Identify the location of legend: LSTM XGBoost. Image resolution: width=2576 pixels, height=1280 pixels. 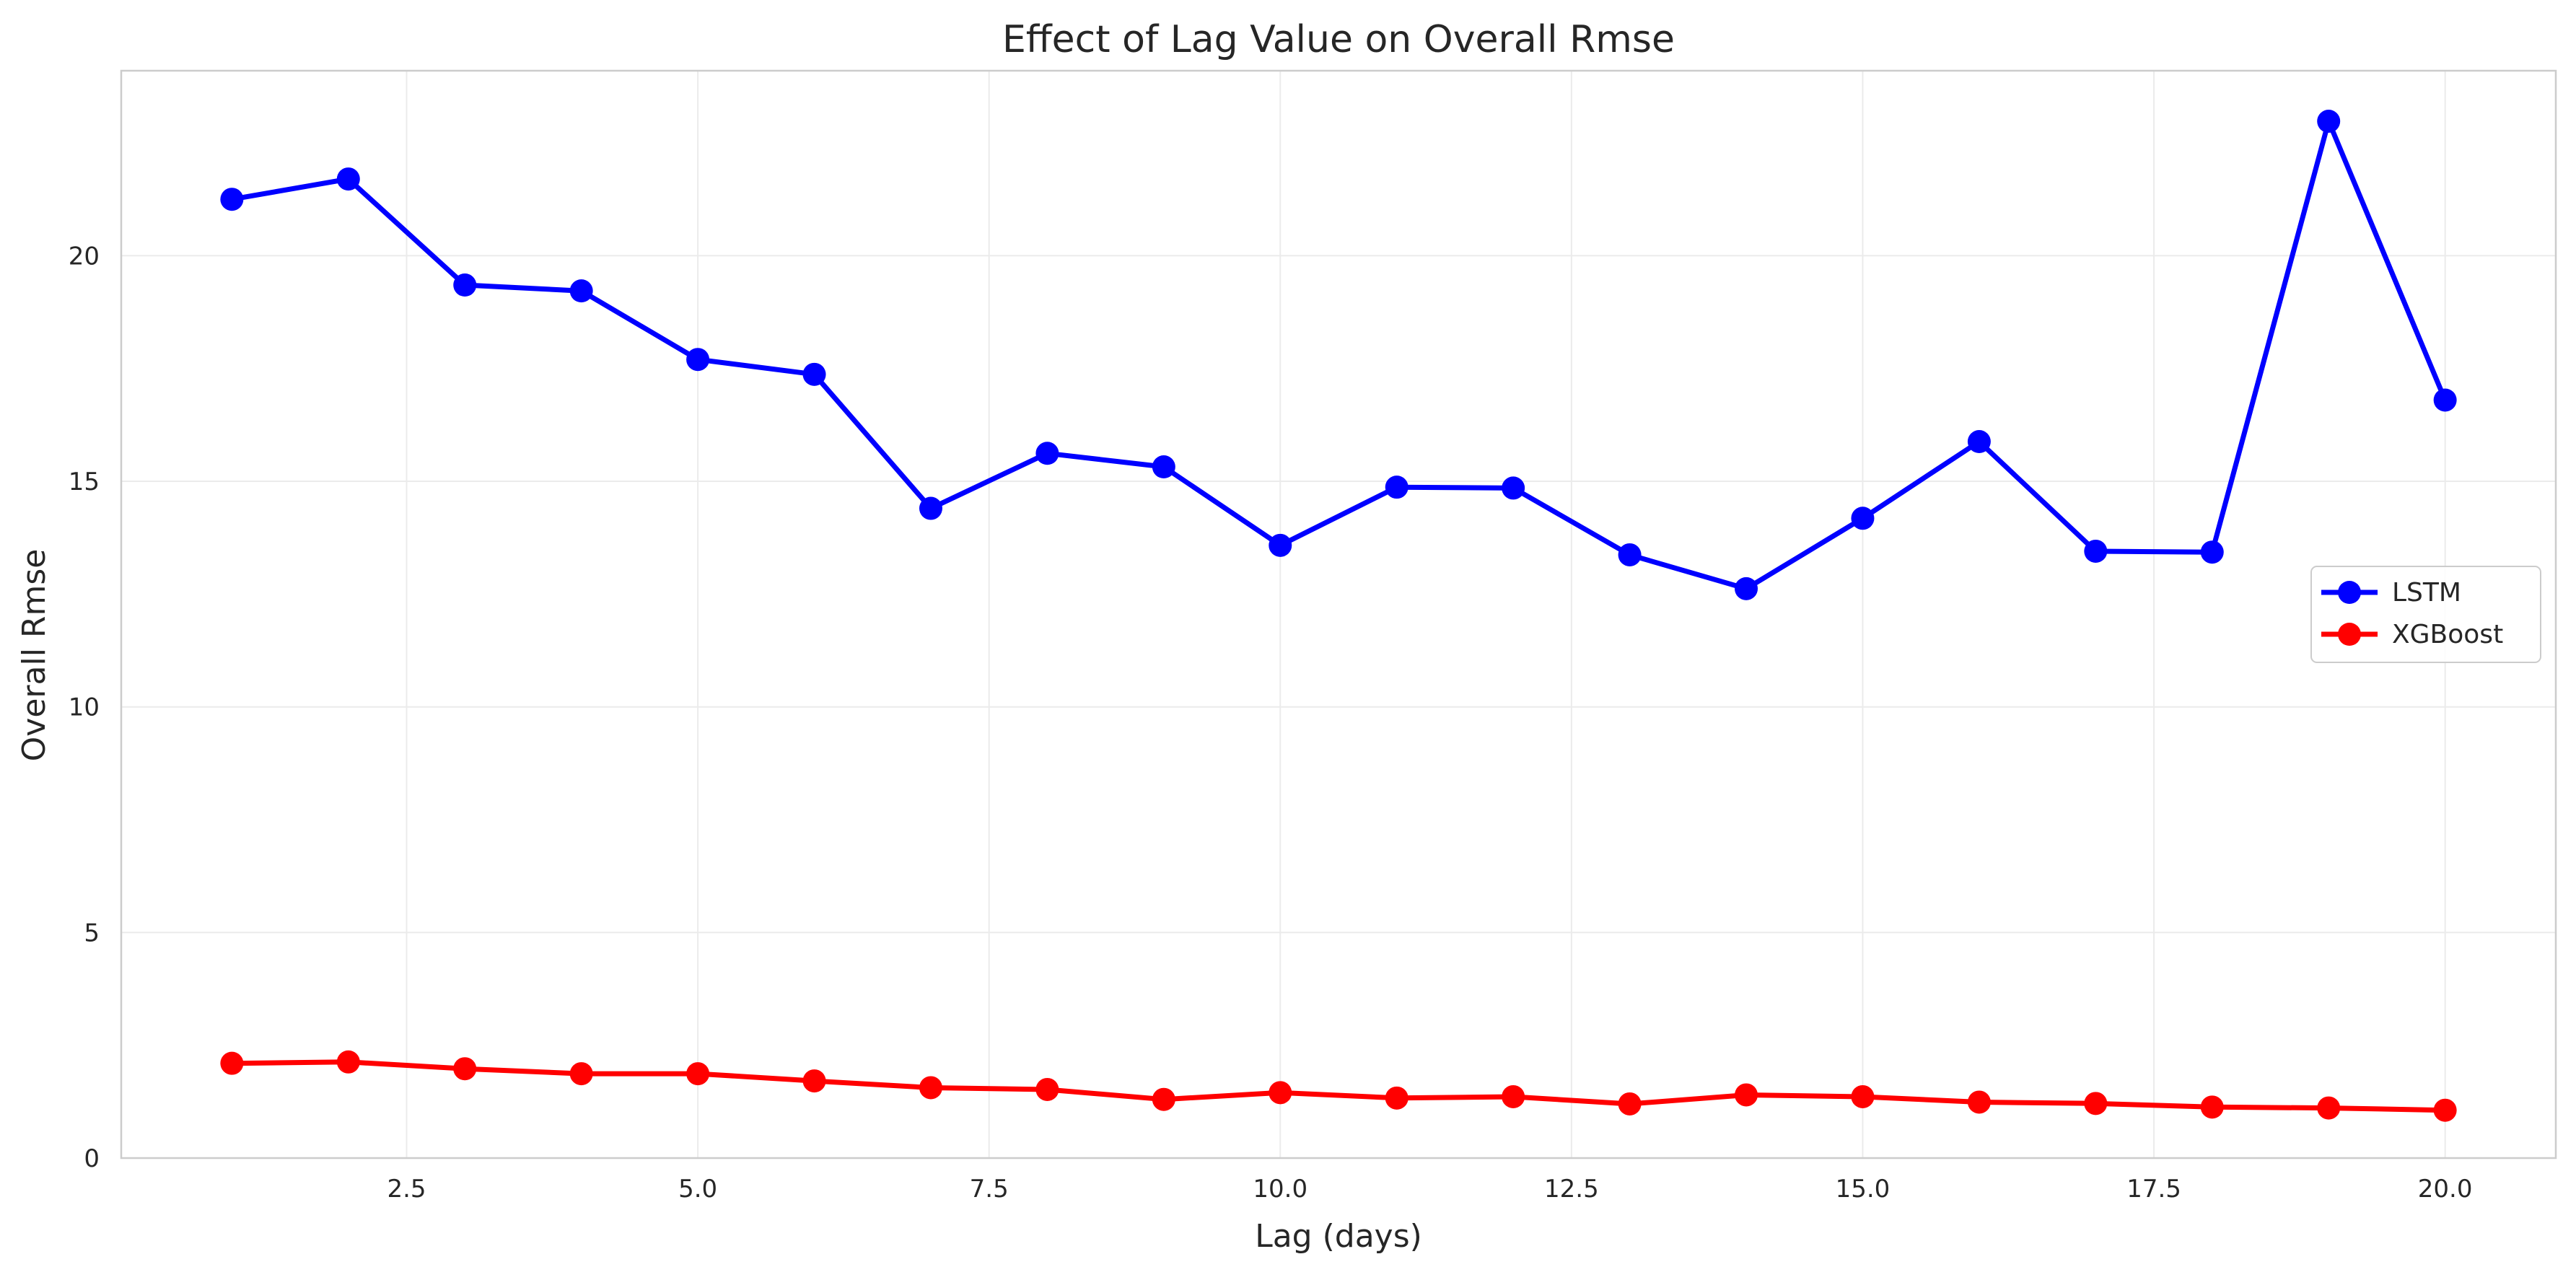
(2425, 614).